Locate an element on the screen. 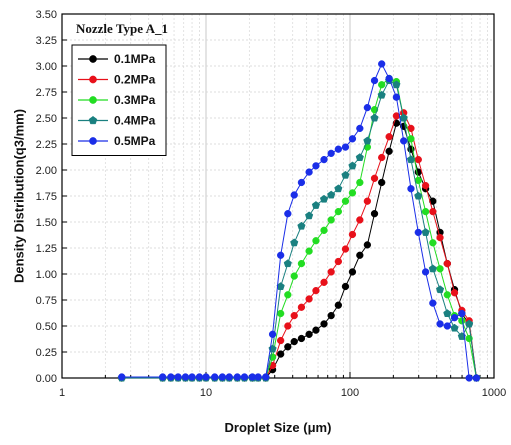 The image size is (511, 445). chart-title: Nozzle Type A_1 is located at coordinates (122, 28).